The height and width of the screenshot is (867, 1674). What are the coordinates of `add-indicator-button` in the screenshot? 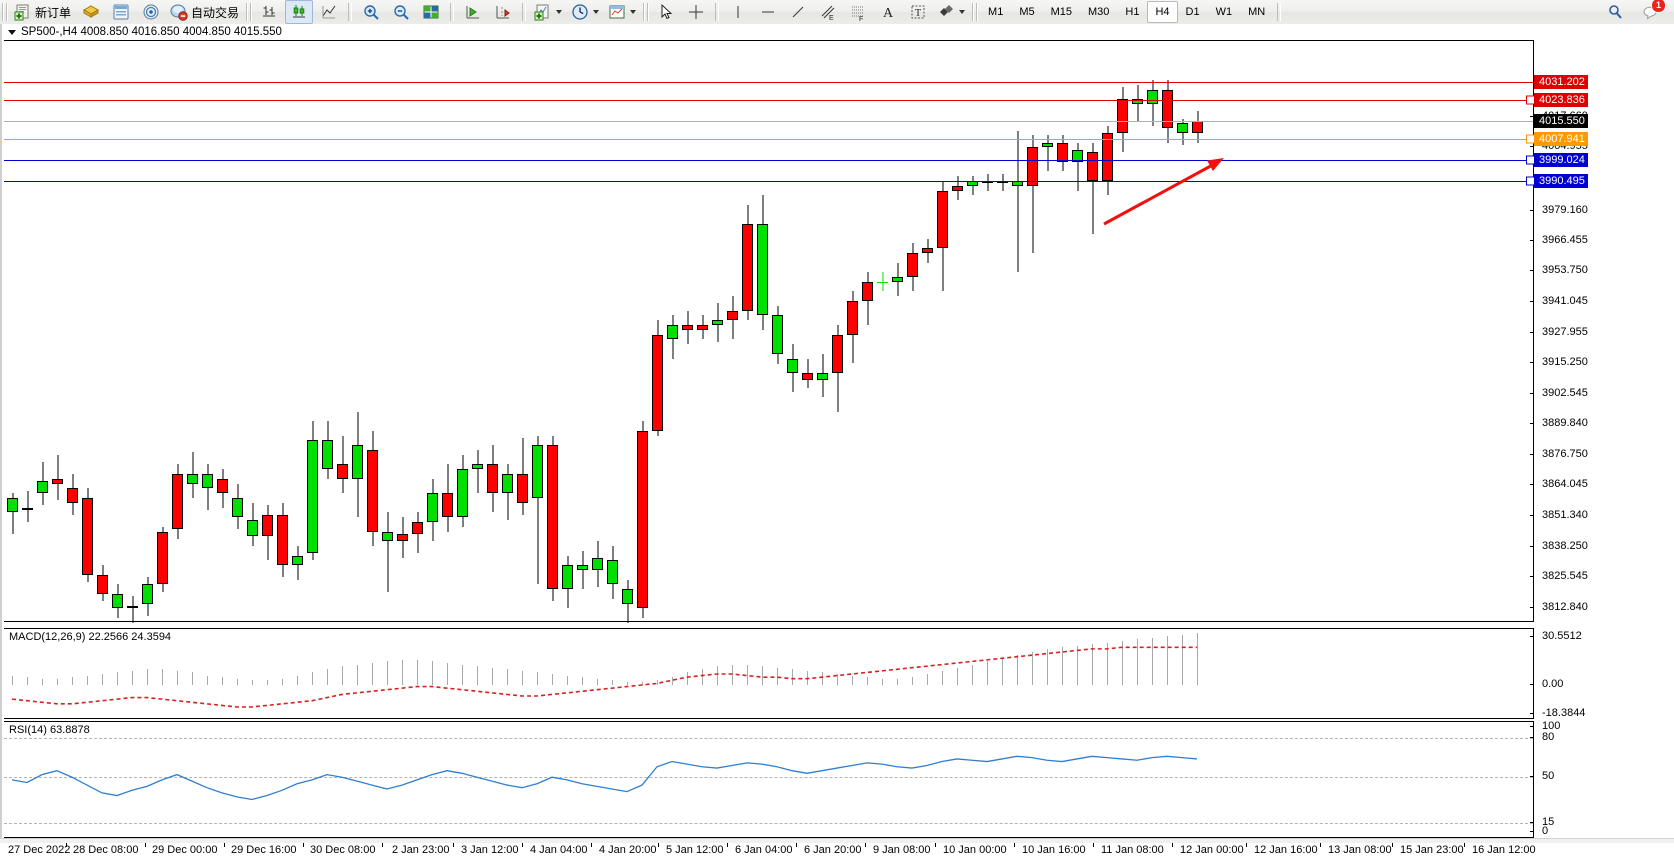 It's located at (548, 12).